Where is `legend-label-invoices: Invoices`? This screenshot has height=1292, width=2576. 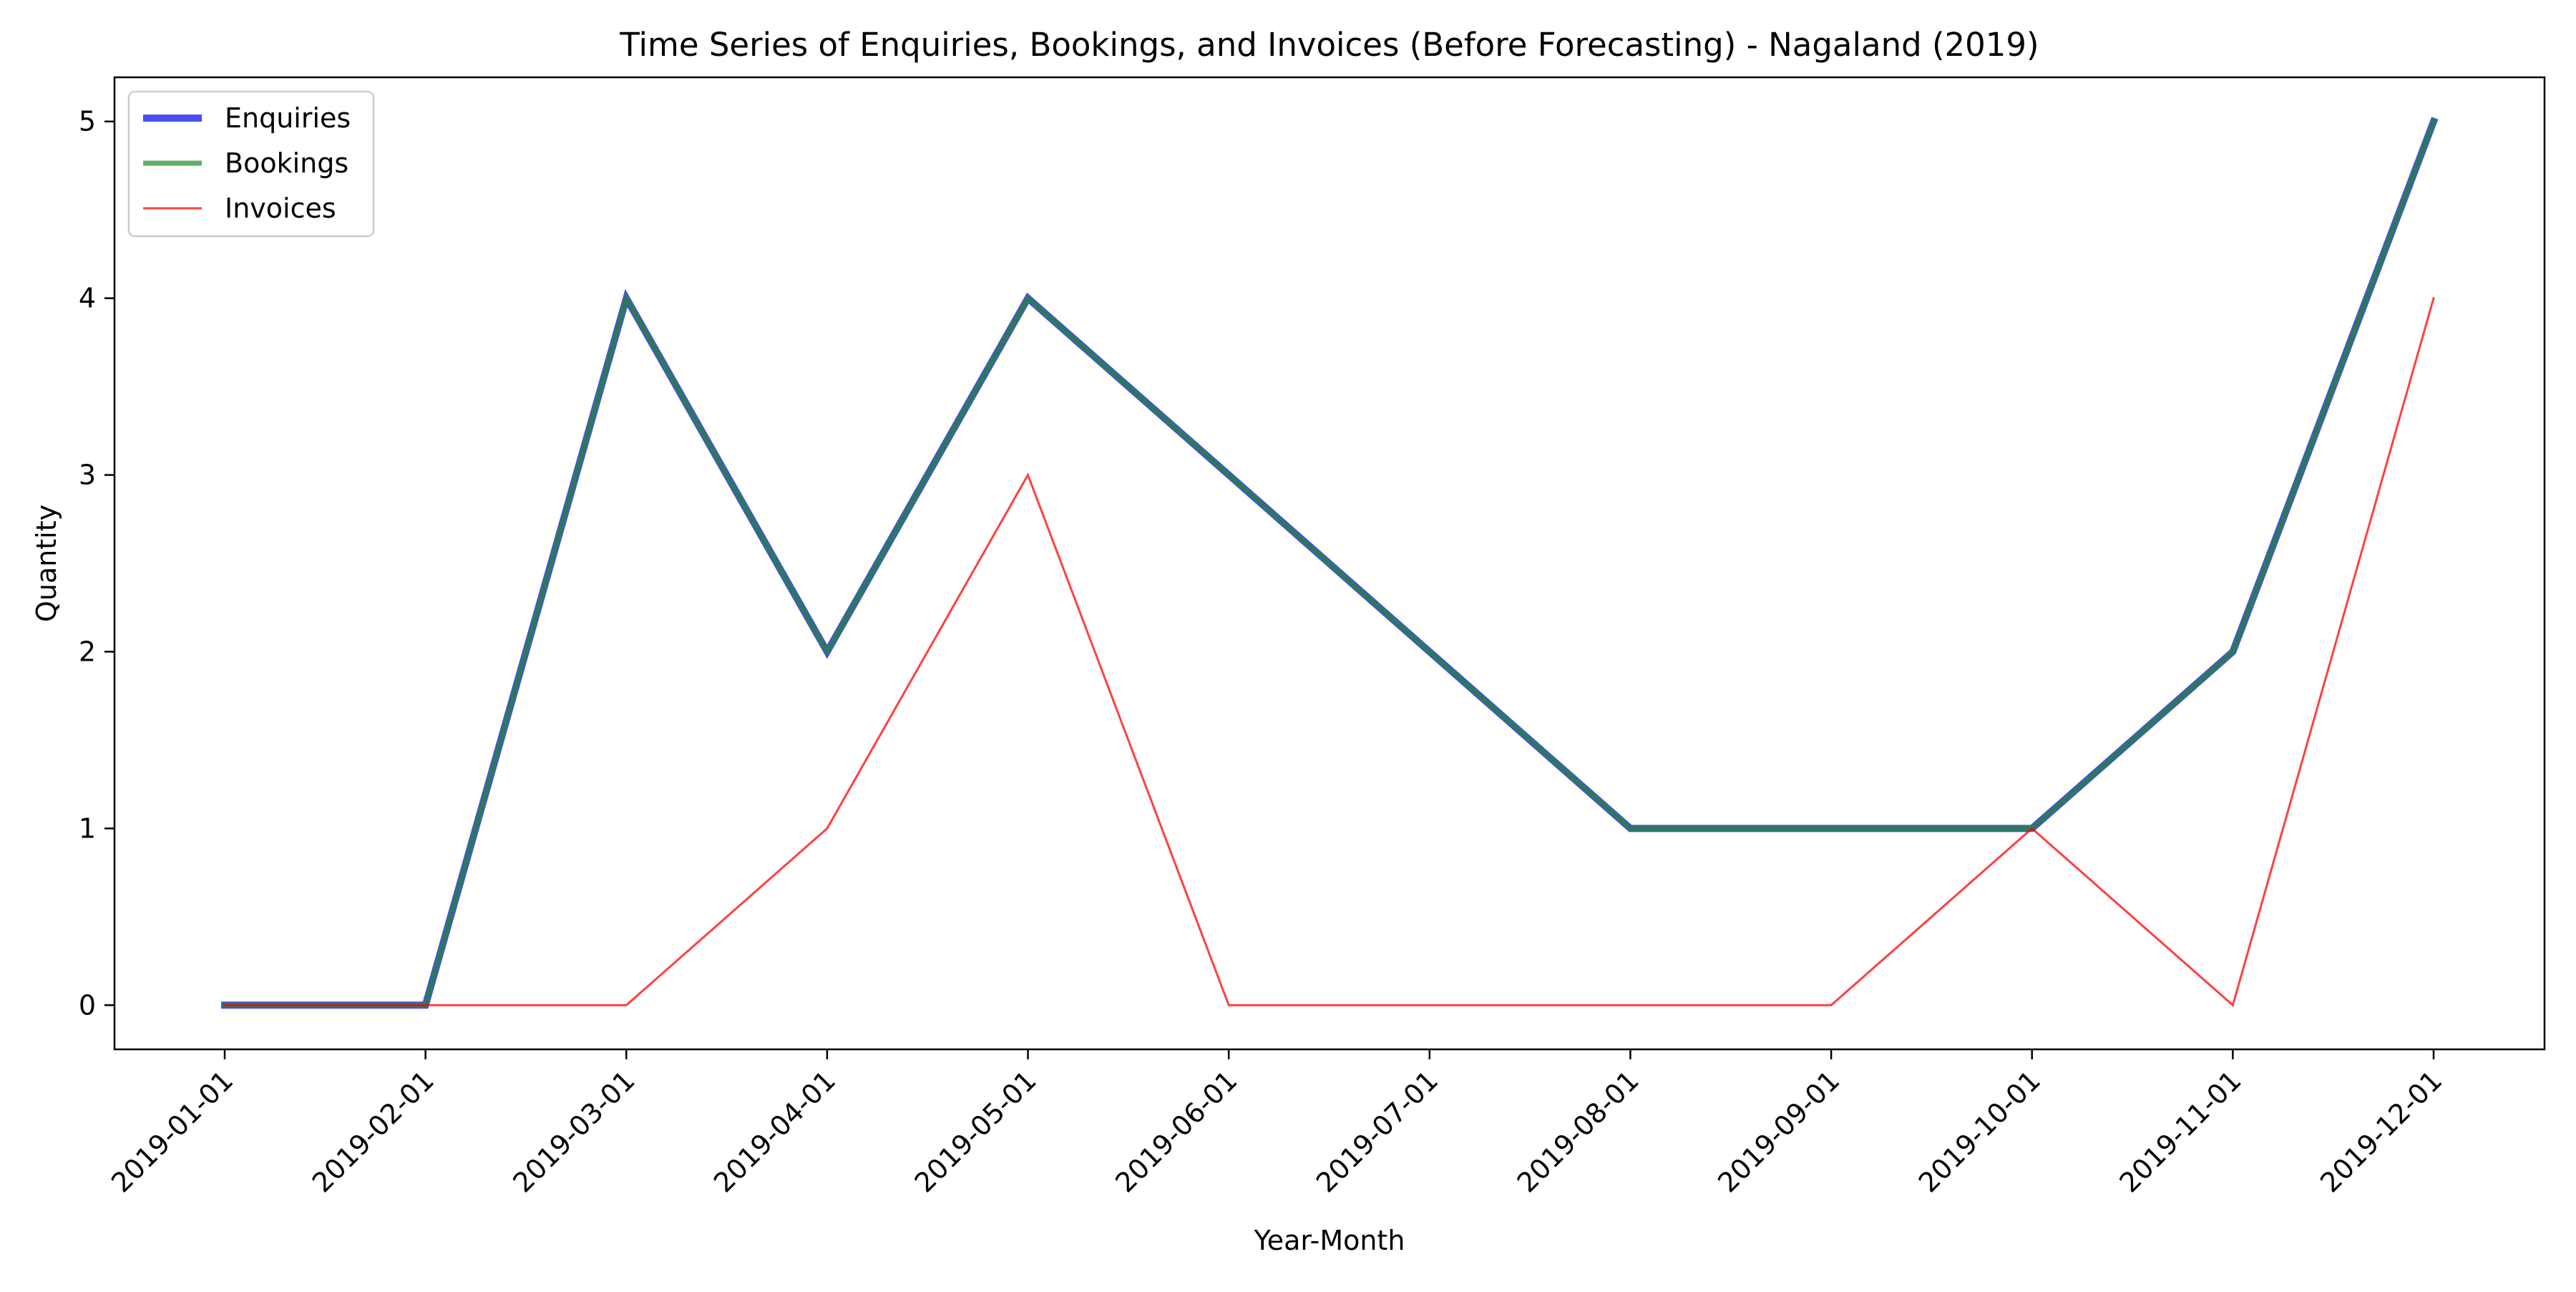 legend-label-invoices: Invoices is located at coordinates (280, 208).